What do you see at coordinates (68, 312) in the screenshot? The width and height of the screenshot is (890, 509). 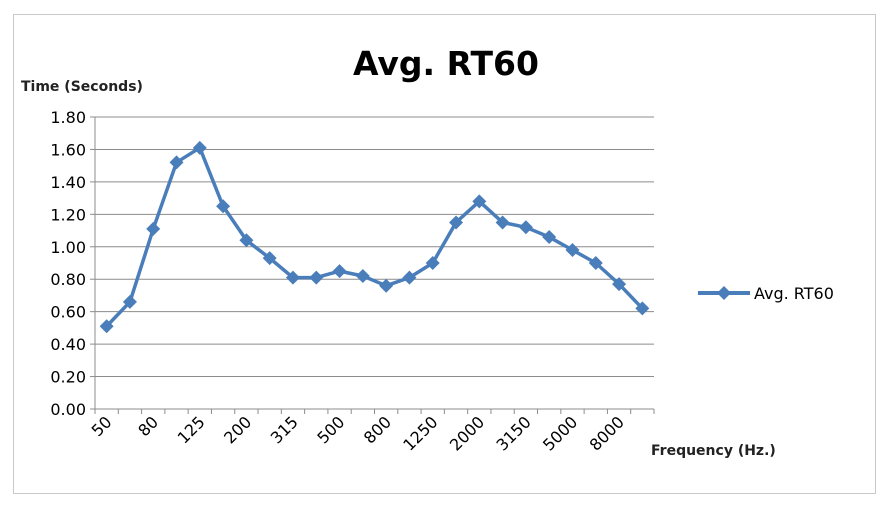 I see `y-tick-label: 0.60` at bounding box center [68, 312].